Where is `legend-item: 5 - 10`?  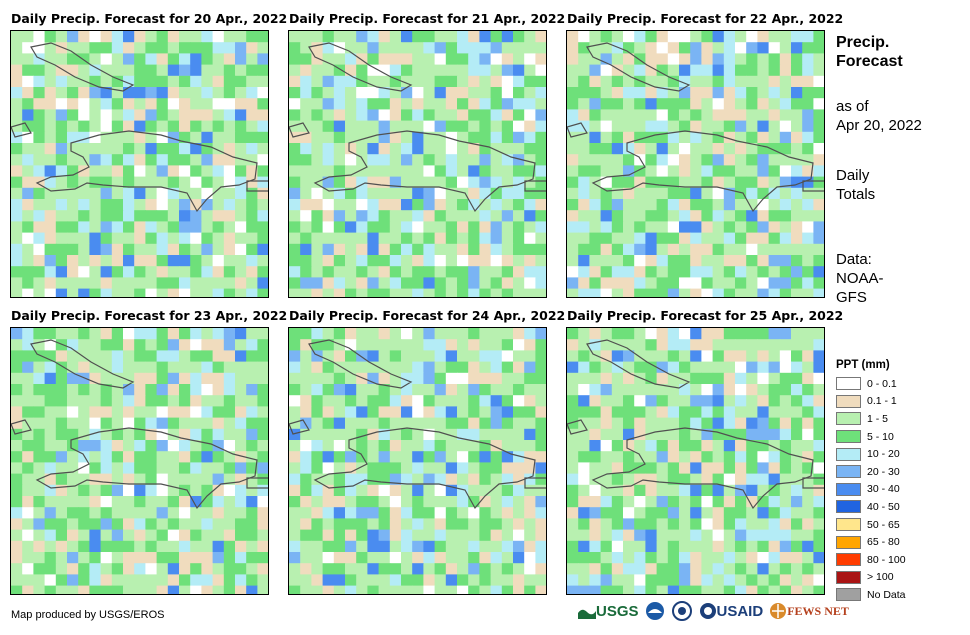 legend-item: 5 - 10 is located at coordinates (871, 437).